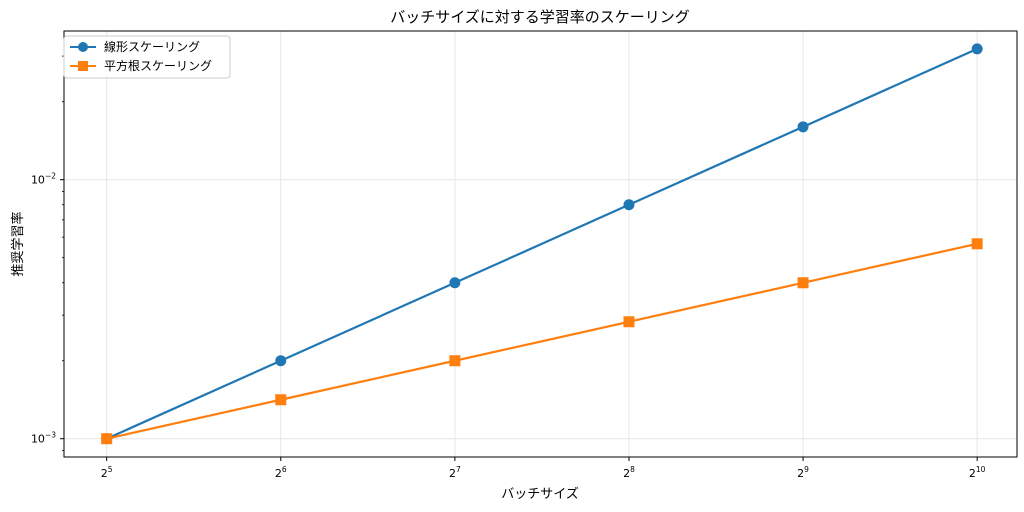 The width and height of the screenshot is (1024, 512). I want to click on legend-frame, so click(147, 57).